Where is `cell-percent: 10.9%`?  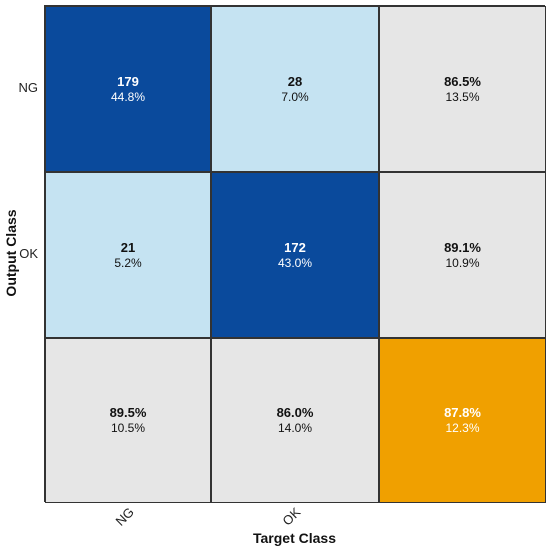 cell-percent: 10.9% is located at coordinates (462, 262).